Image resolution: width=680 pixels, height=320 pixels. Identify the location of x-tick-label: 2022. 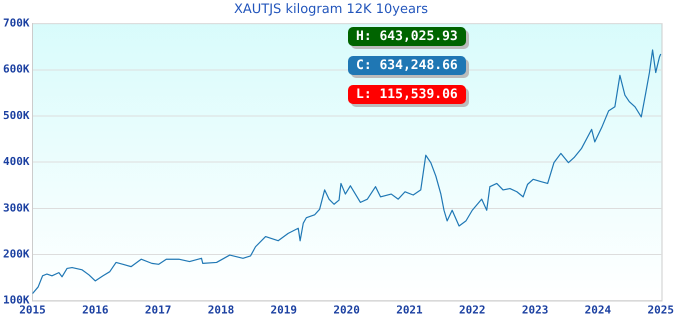
(472, 309).